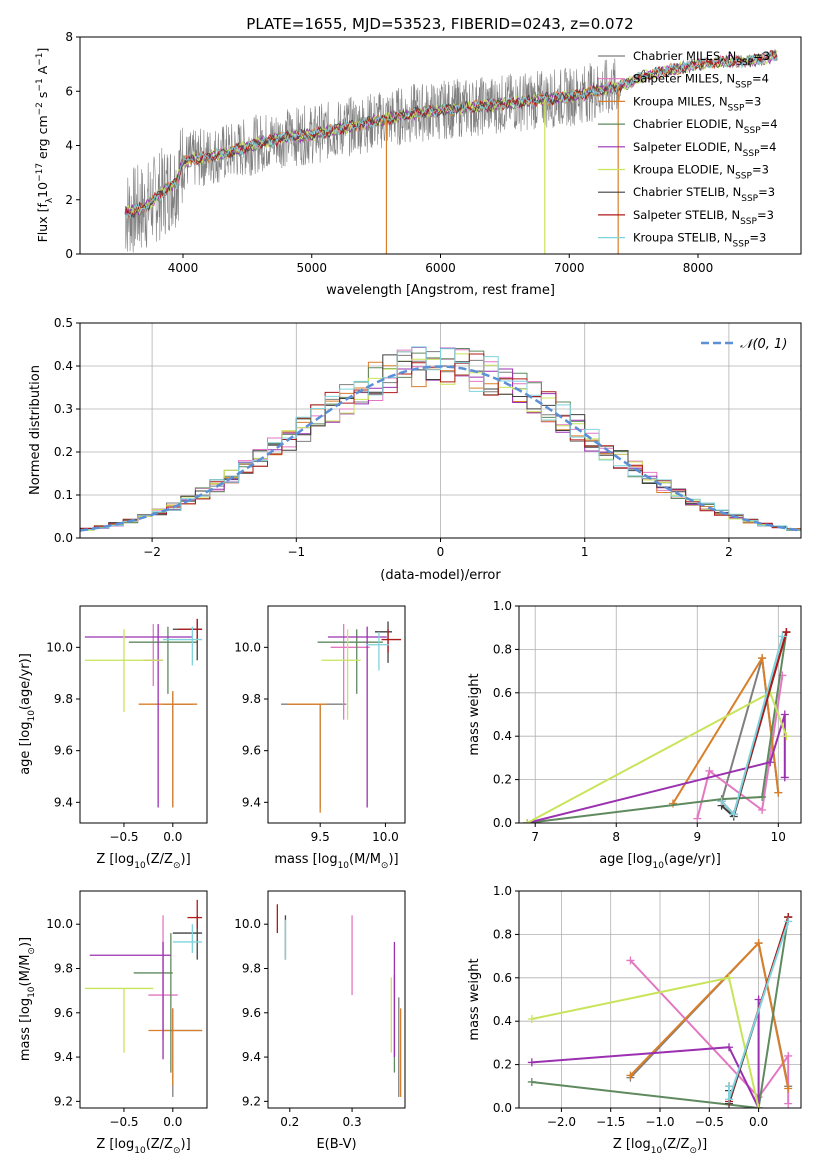 The width and height of the screenshot is (819, 1170). What do you see at coordinates (502, 934) in the screenshot?
I see `y-tick-label: 0.8` at bounding box center [502, 934].